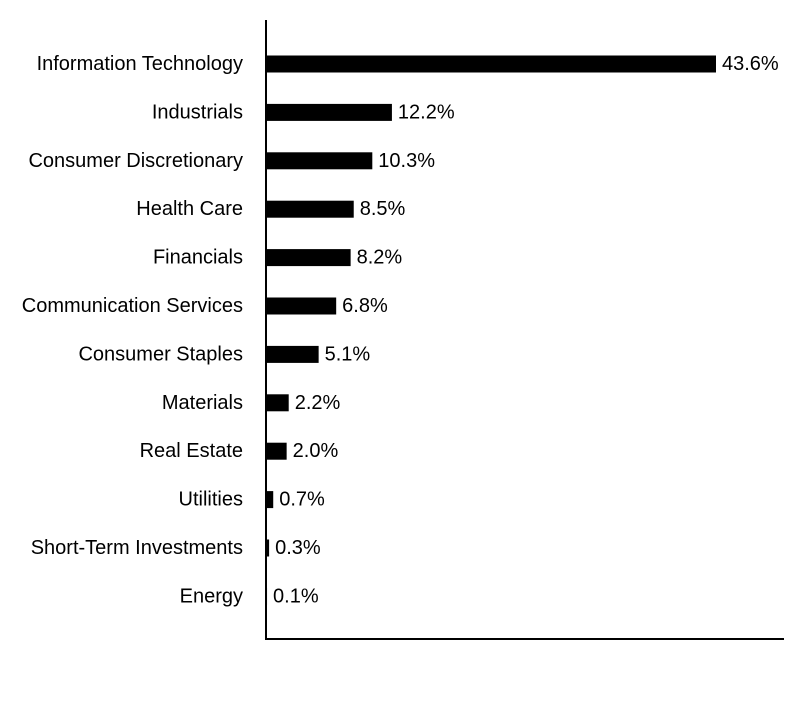 The image size is (804, 720). What do you see at coordinates (140, 64) in the screenshot?
I see `category-label: Information Technology` at bounding box center [140, 64].